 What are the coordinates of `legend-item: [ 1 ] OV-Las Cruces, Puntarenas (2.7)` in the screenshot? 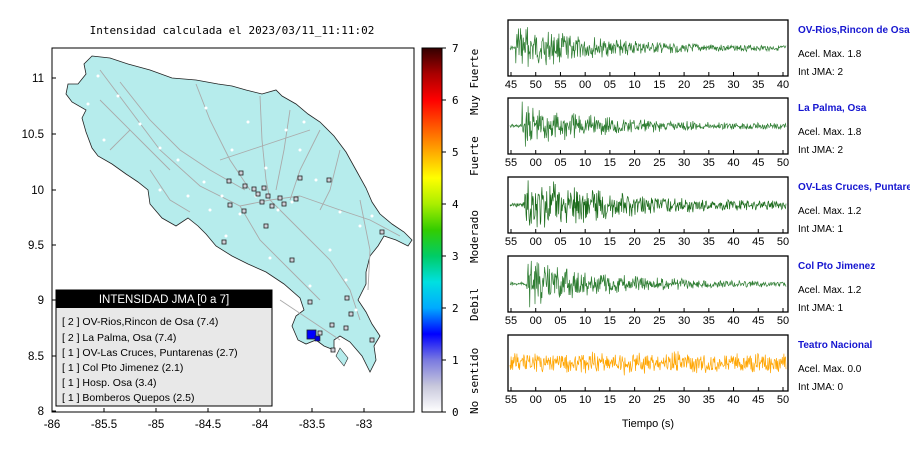 It's located at (150, 353).